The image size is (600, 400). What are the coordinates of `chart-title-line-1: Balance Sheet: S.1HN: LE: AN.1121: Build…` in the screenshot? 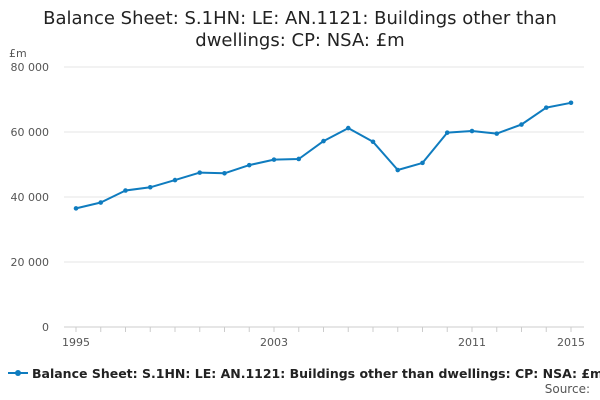 It's located at (300, 18).